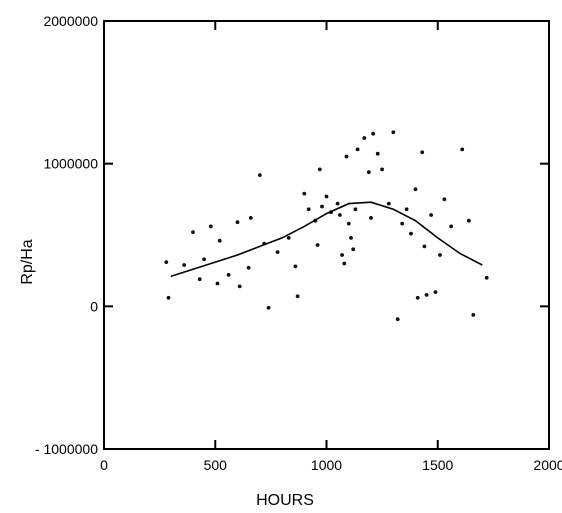  Describe the element at coordinates (547, 465) in the screenshot. I see `x-tick-label: 2000` at that location.